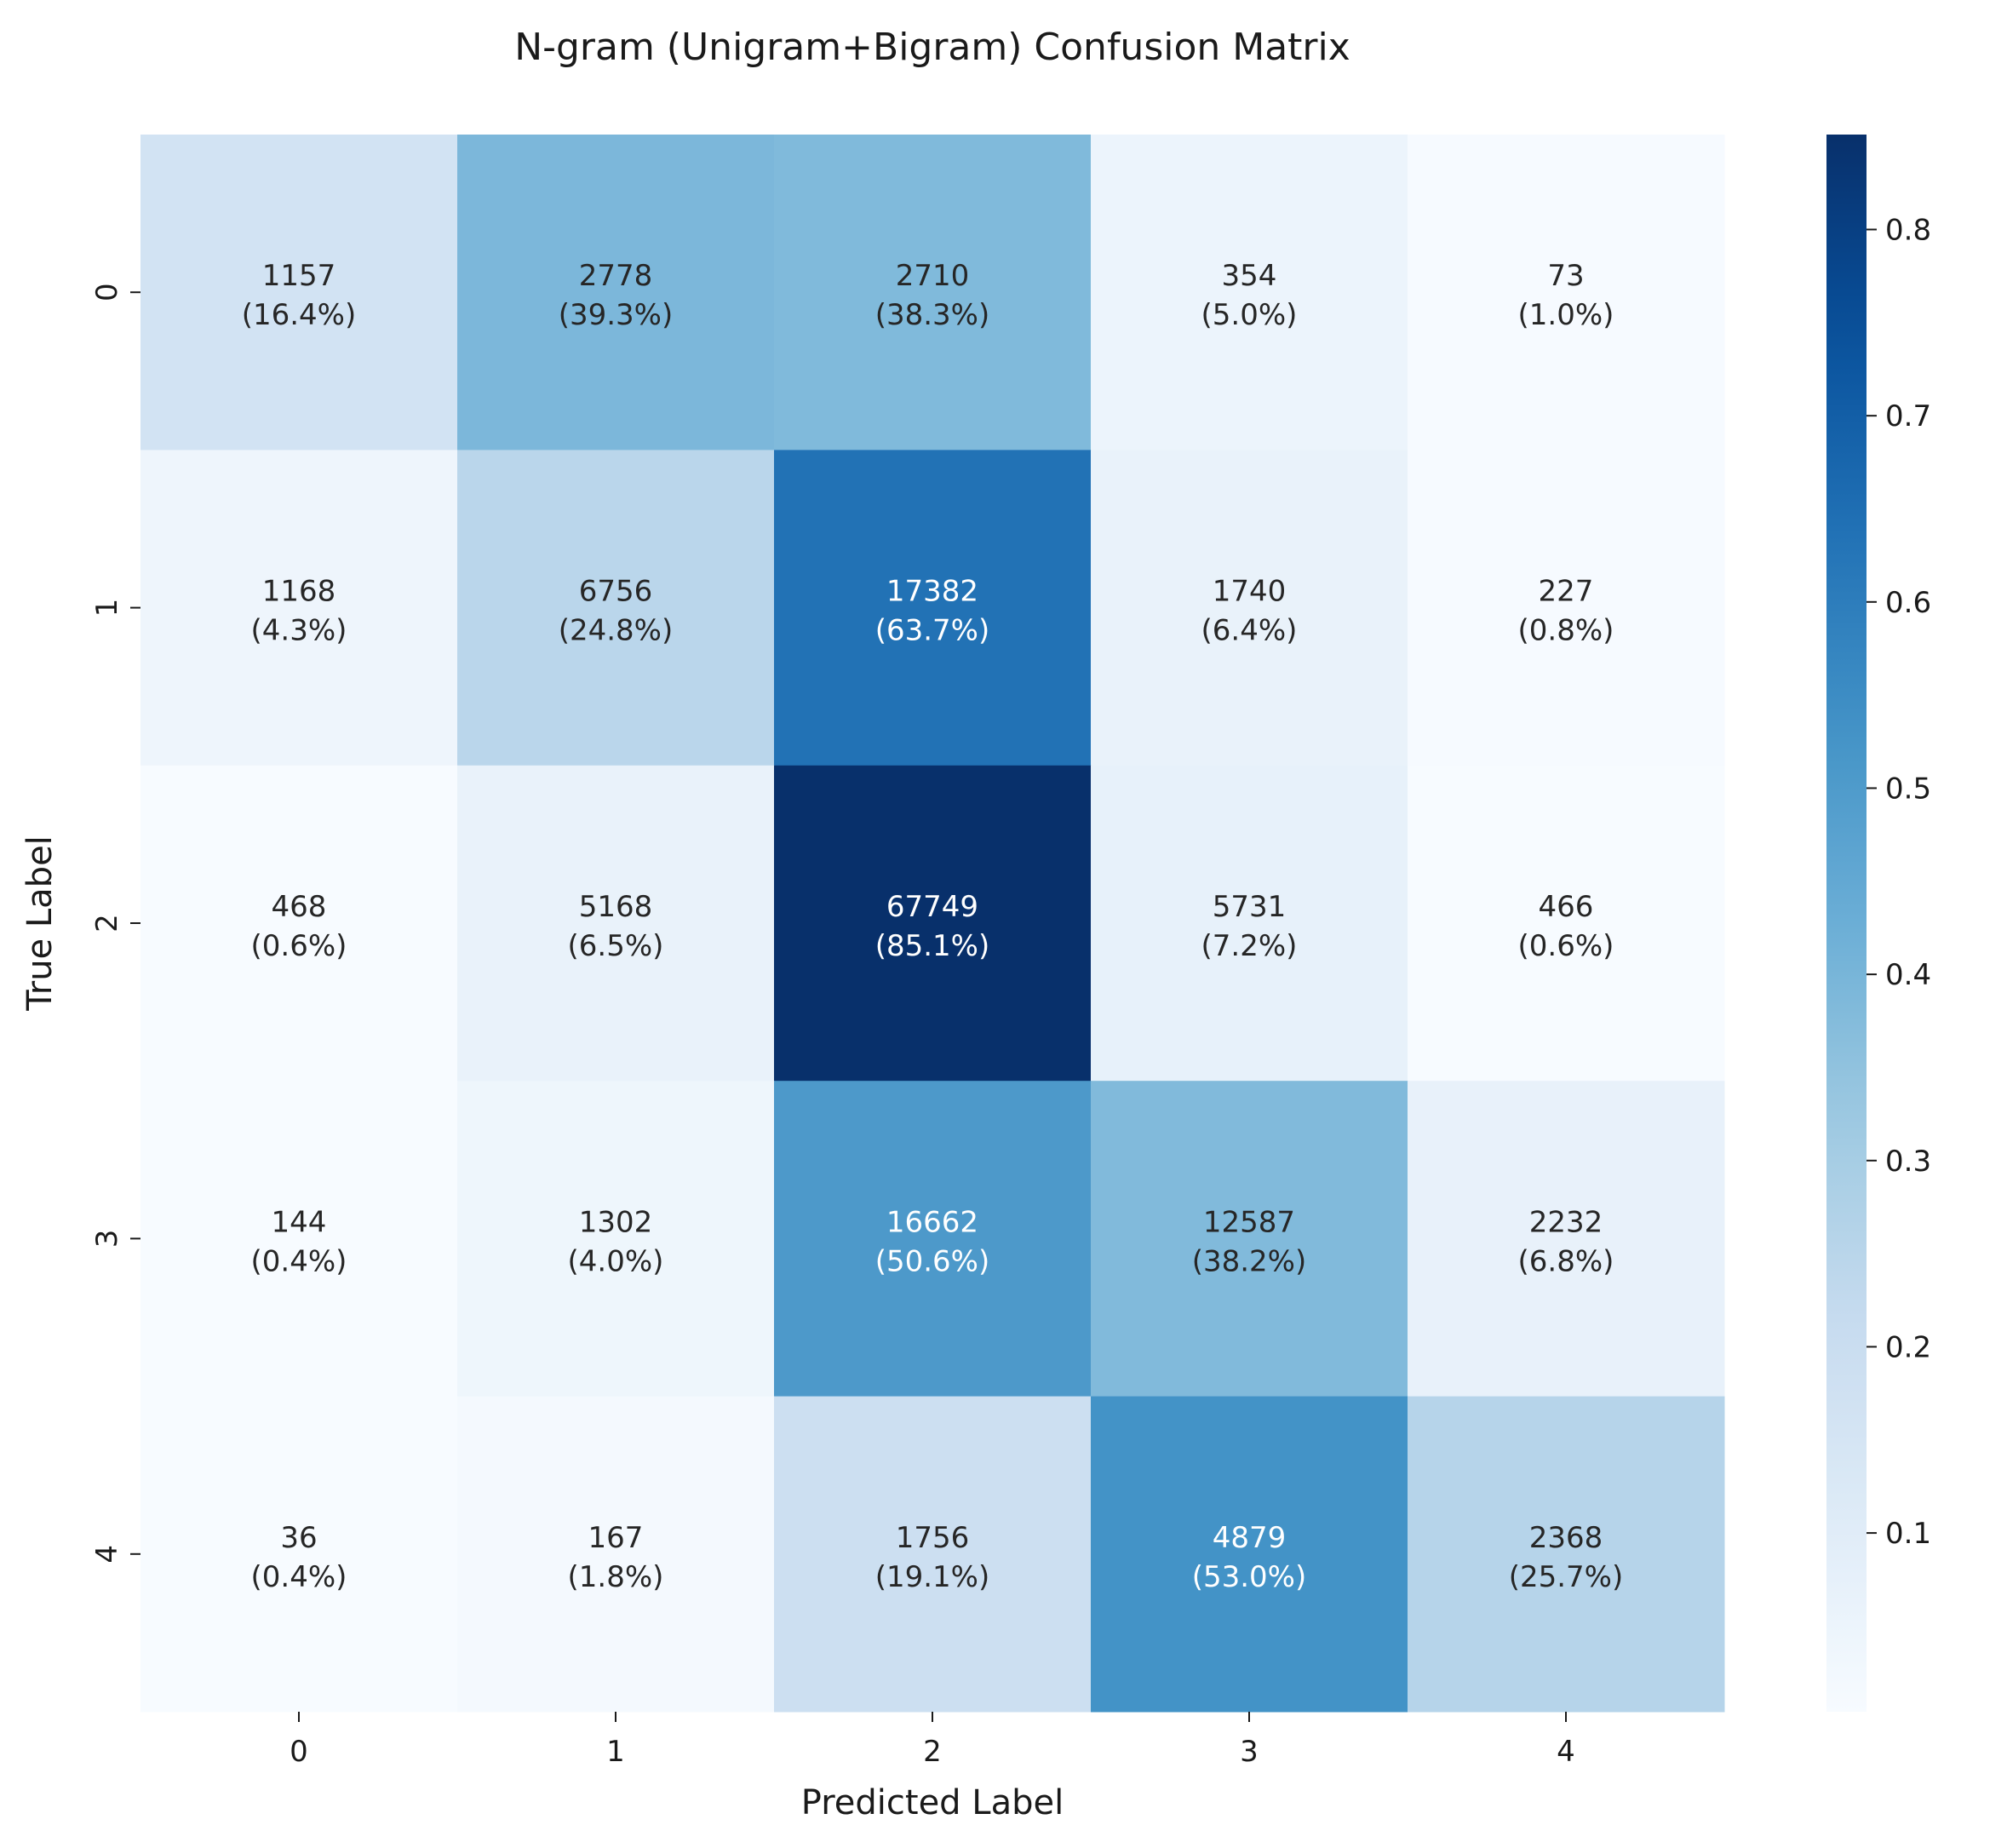 Image resolution: width=2007 pixels, height=1848 pixels. Describe the element at coordinates (615, 1752) in the screenshot. I see `x-tick-label-1: 1` at that location.